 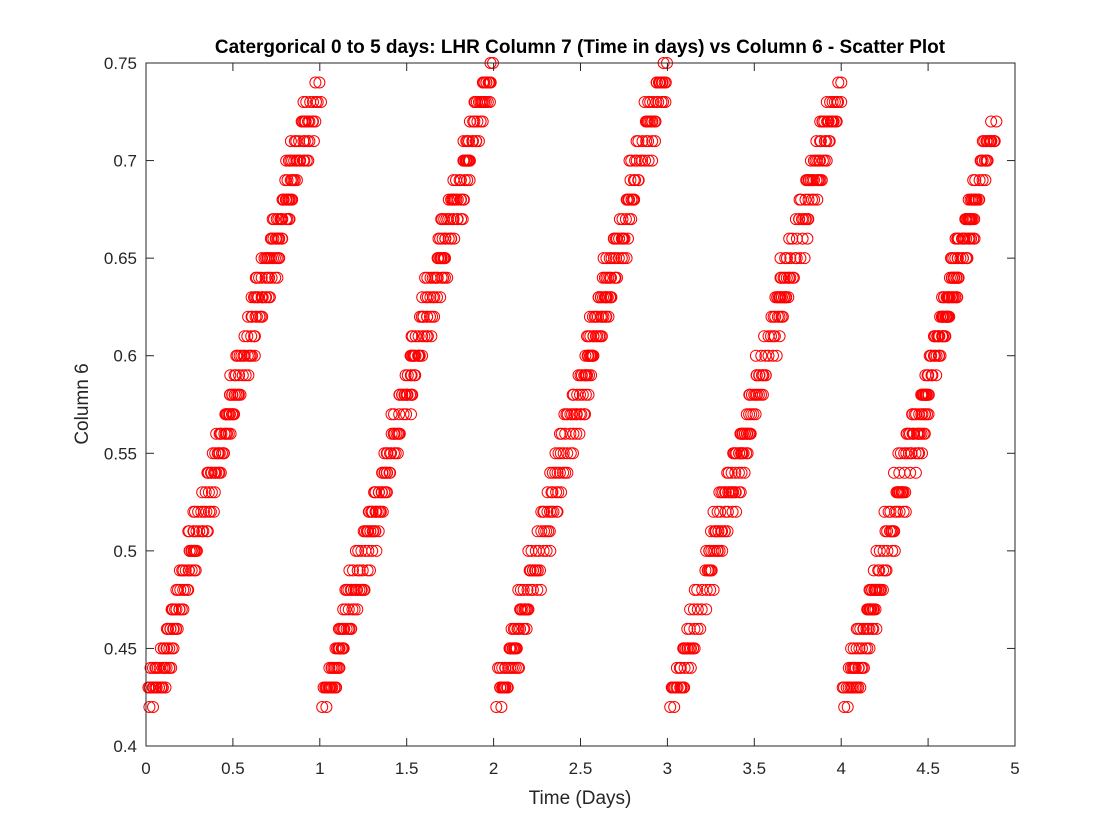 I want to click on x-tick-label: 4.5, so click(x=928, y=768).